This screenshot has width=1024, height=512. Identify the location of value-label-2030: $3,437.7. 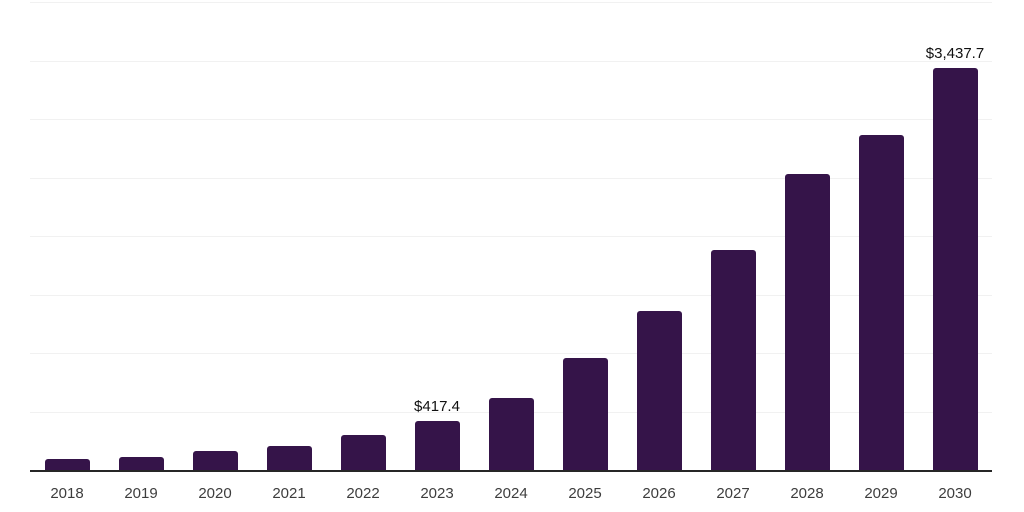
(955, 53).